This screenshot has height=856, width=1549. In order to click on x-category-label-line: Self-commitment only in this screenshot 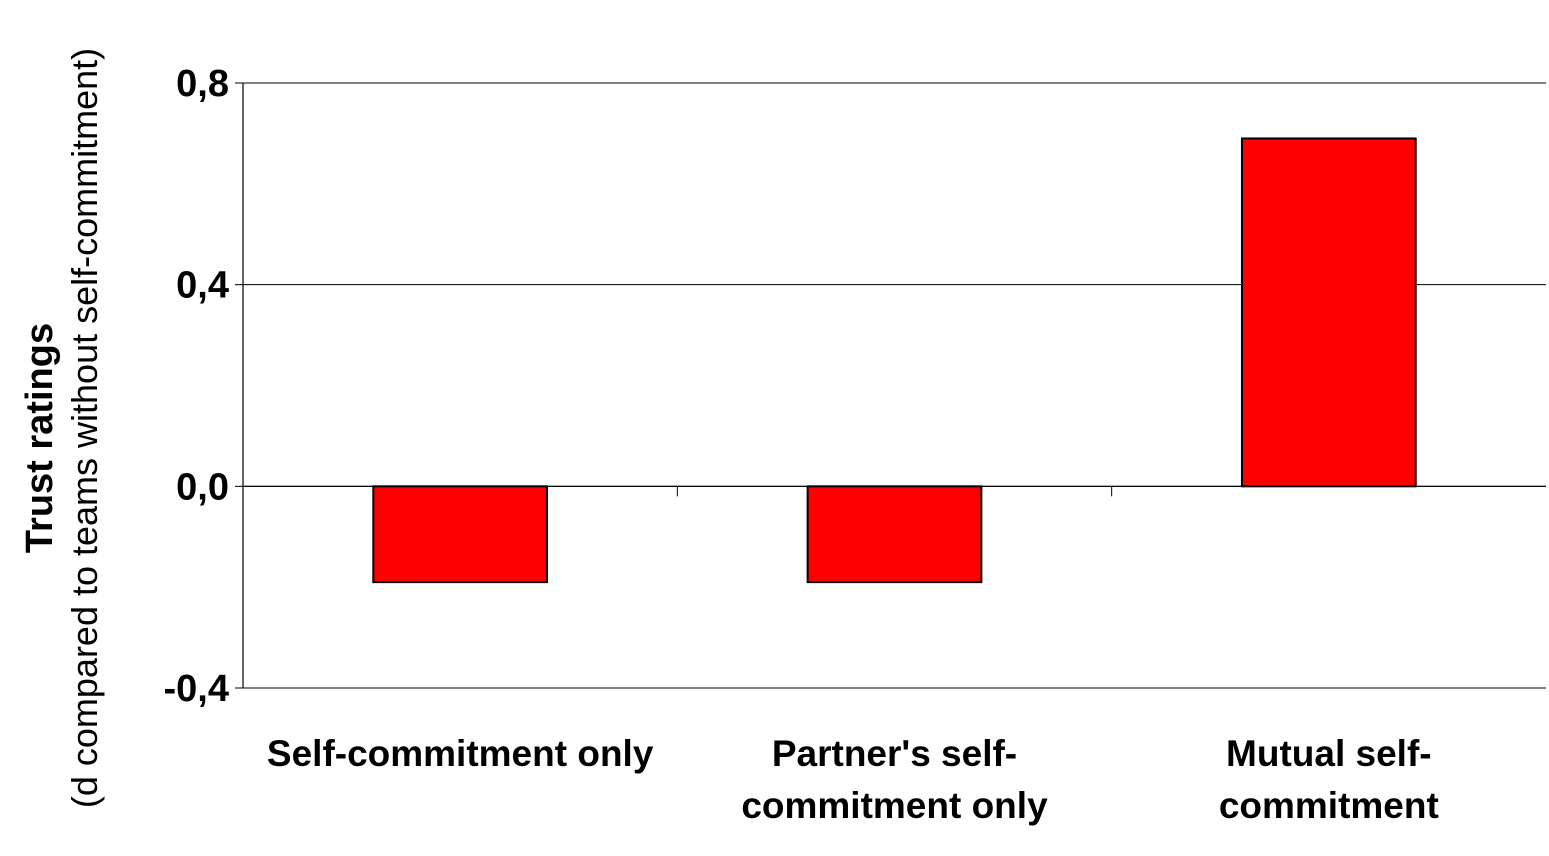, I will do `click(460, 753)`.